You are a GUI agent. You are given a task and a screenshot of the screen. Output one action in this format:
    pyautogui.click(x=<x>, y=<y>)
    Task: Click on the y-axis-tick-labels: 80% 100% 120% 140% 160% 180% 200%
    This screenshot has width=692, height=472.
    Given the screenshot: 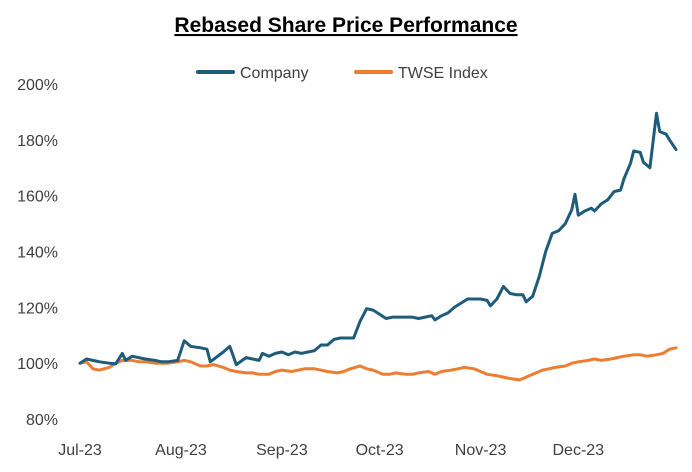 What is the action you would take?
    pyautogui.click(x=37, y=253)
    